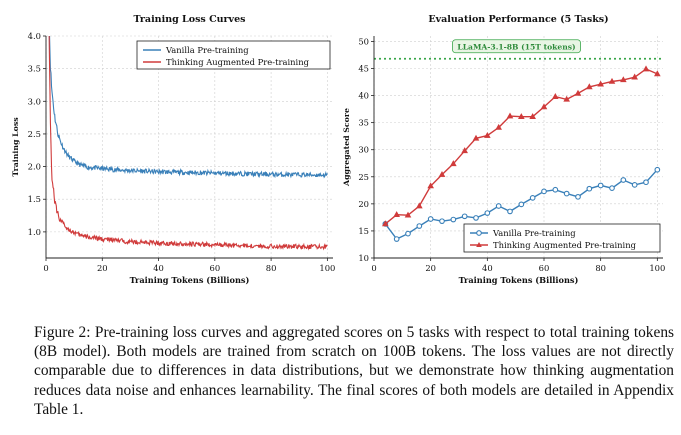  I want to click on y-tick-label: 2.5, so click(34, 134).